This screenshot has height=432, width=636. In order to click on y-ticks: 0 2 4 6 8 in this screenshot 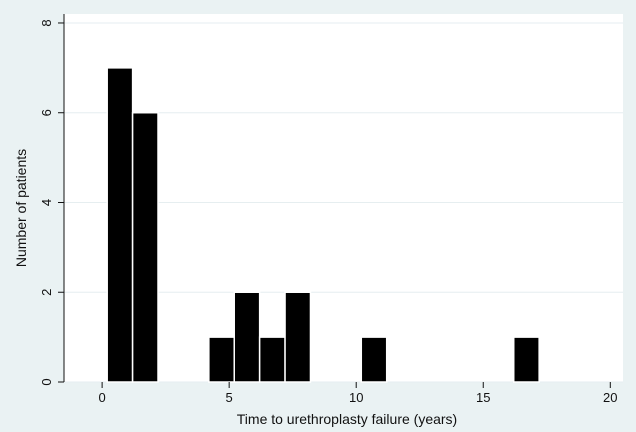, I will do `click(51, 202)`.